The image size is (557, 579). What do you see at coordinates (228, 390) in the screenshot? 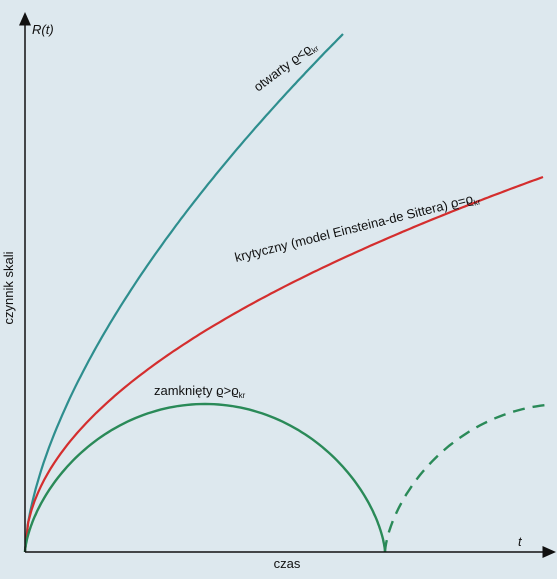
I see `closed-label-relation: >` at bounding box center [228, 390].